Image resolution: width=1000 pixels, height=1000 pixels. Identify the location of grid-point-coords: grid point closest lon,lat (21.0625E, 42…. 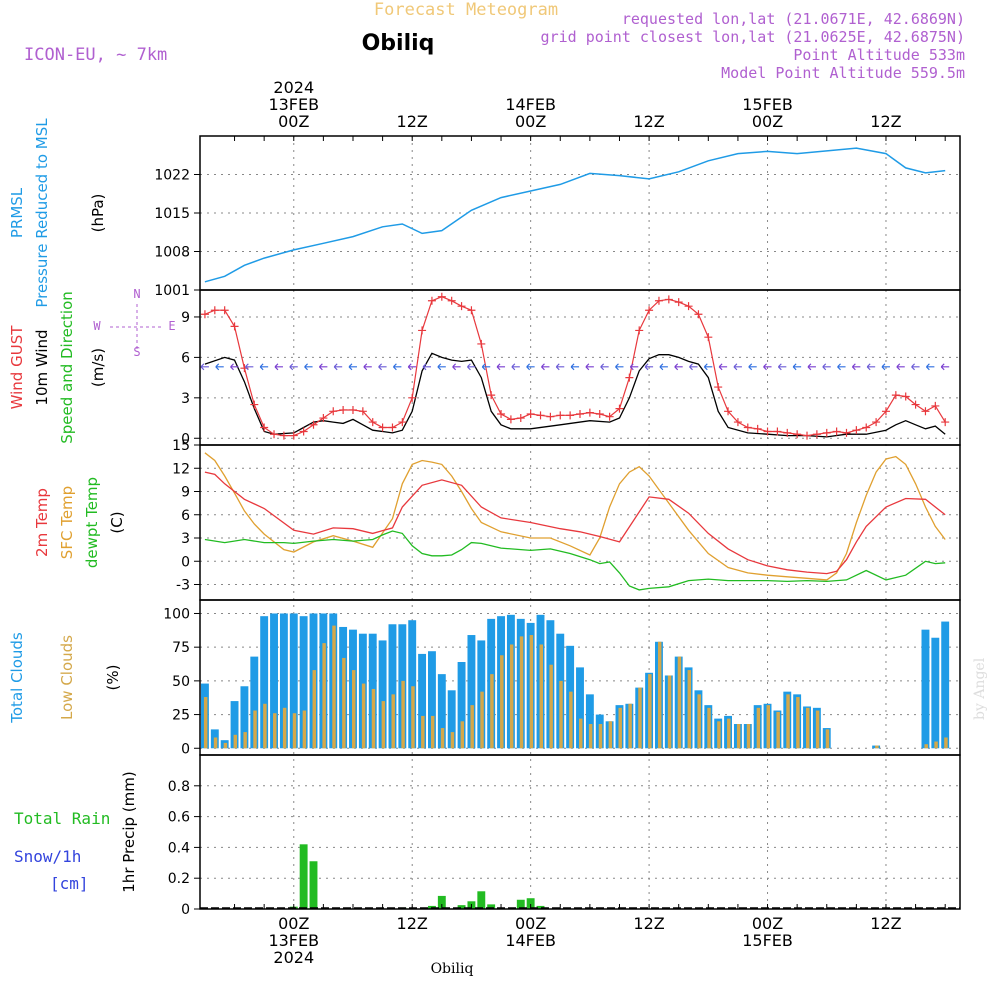
(753, 37).